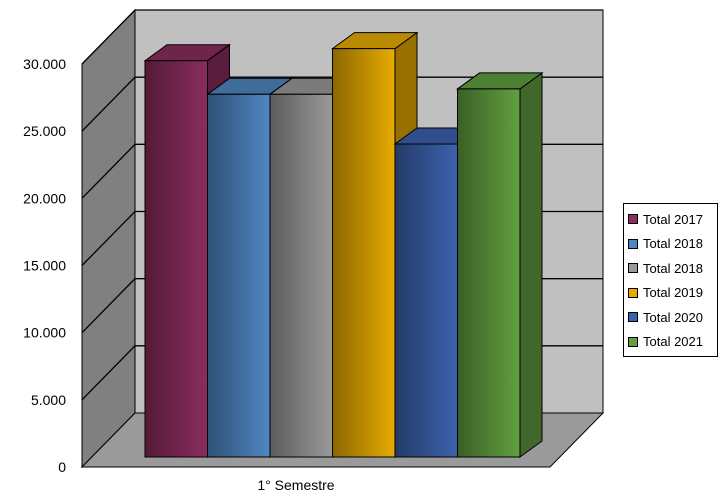 The width and height of the screenshot is (718, 498). I want to click on y-tick-label: 30.000, so click(44, 64).